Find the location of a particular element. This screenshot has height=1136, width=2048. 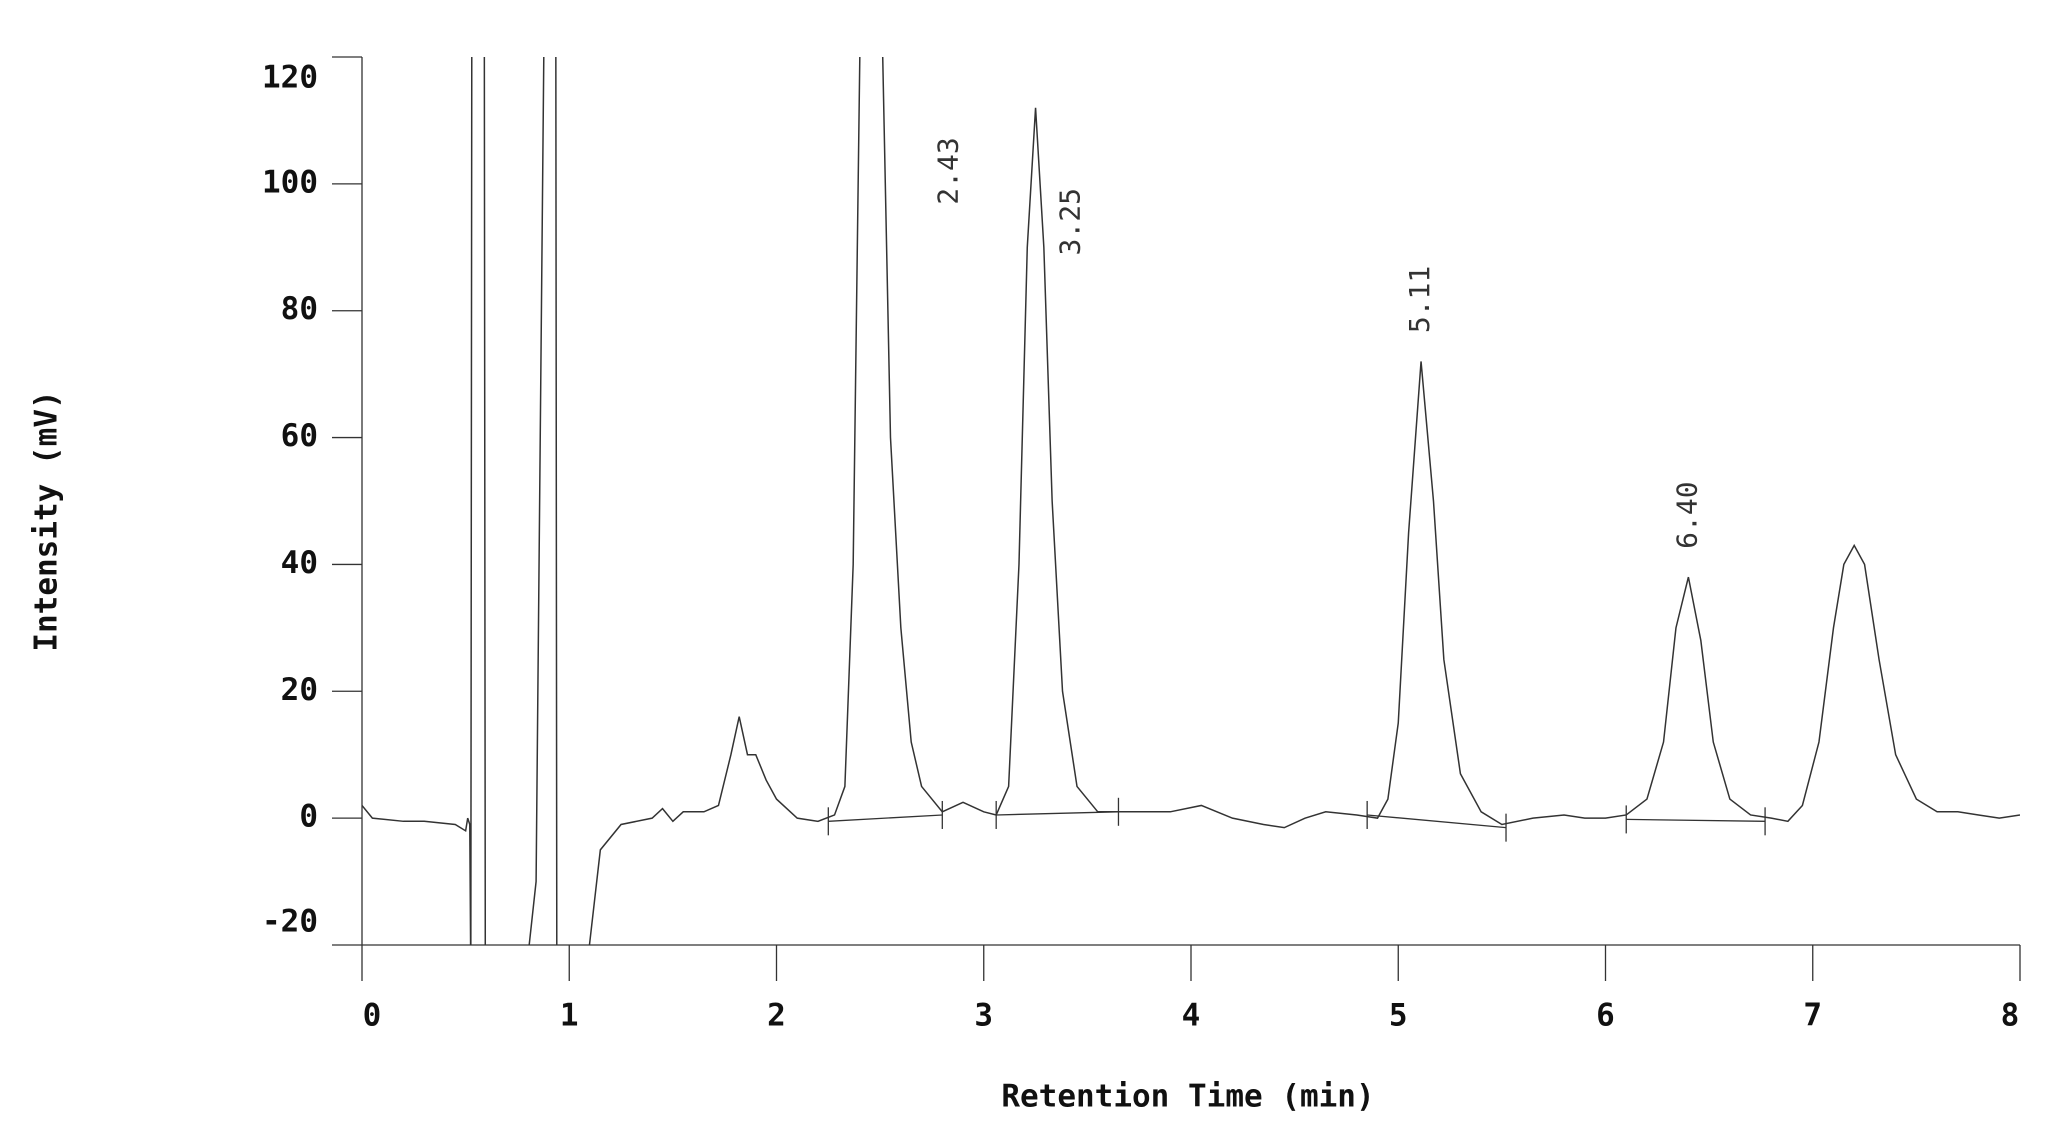

y-tick-label: 40 is located at coordinates (299, 563).